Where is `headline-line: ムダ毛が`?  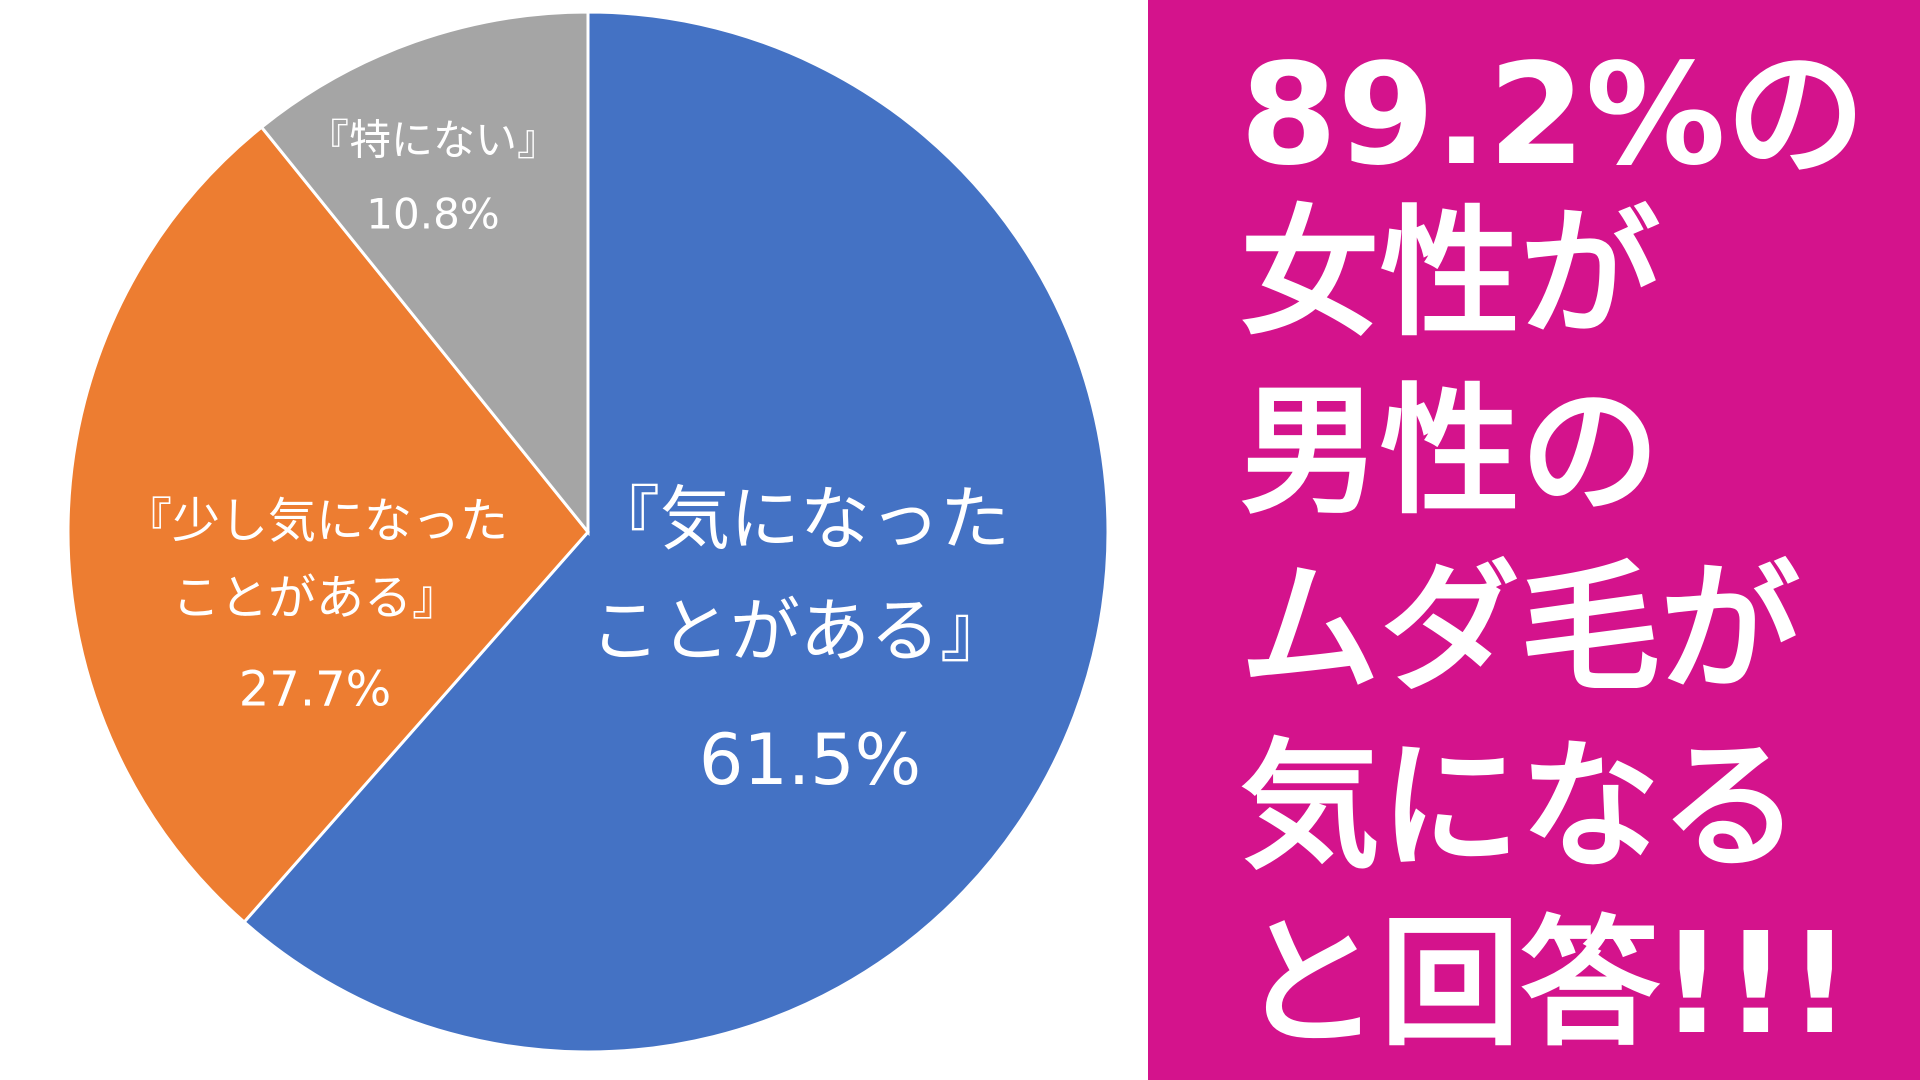 headline-line: ムダ毛が is located at coordinates (1520, 629).